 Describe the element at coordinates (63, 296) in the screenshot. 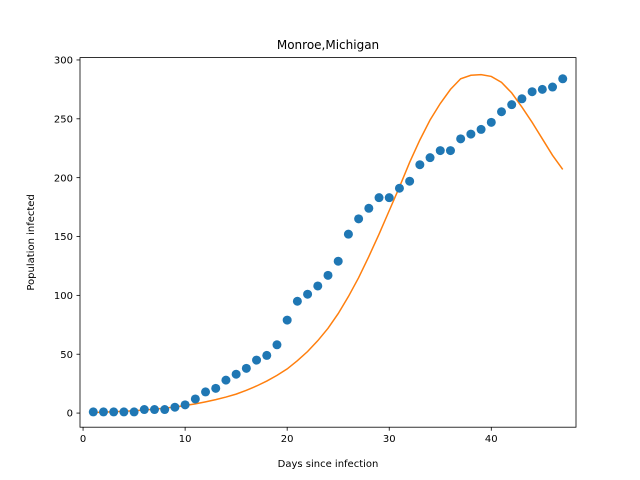

I see `y-tick-label: 100` at that location.